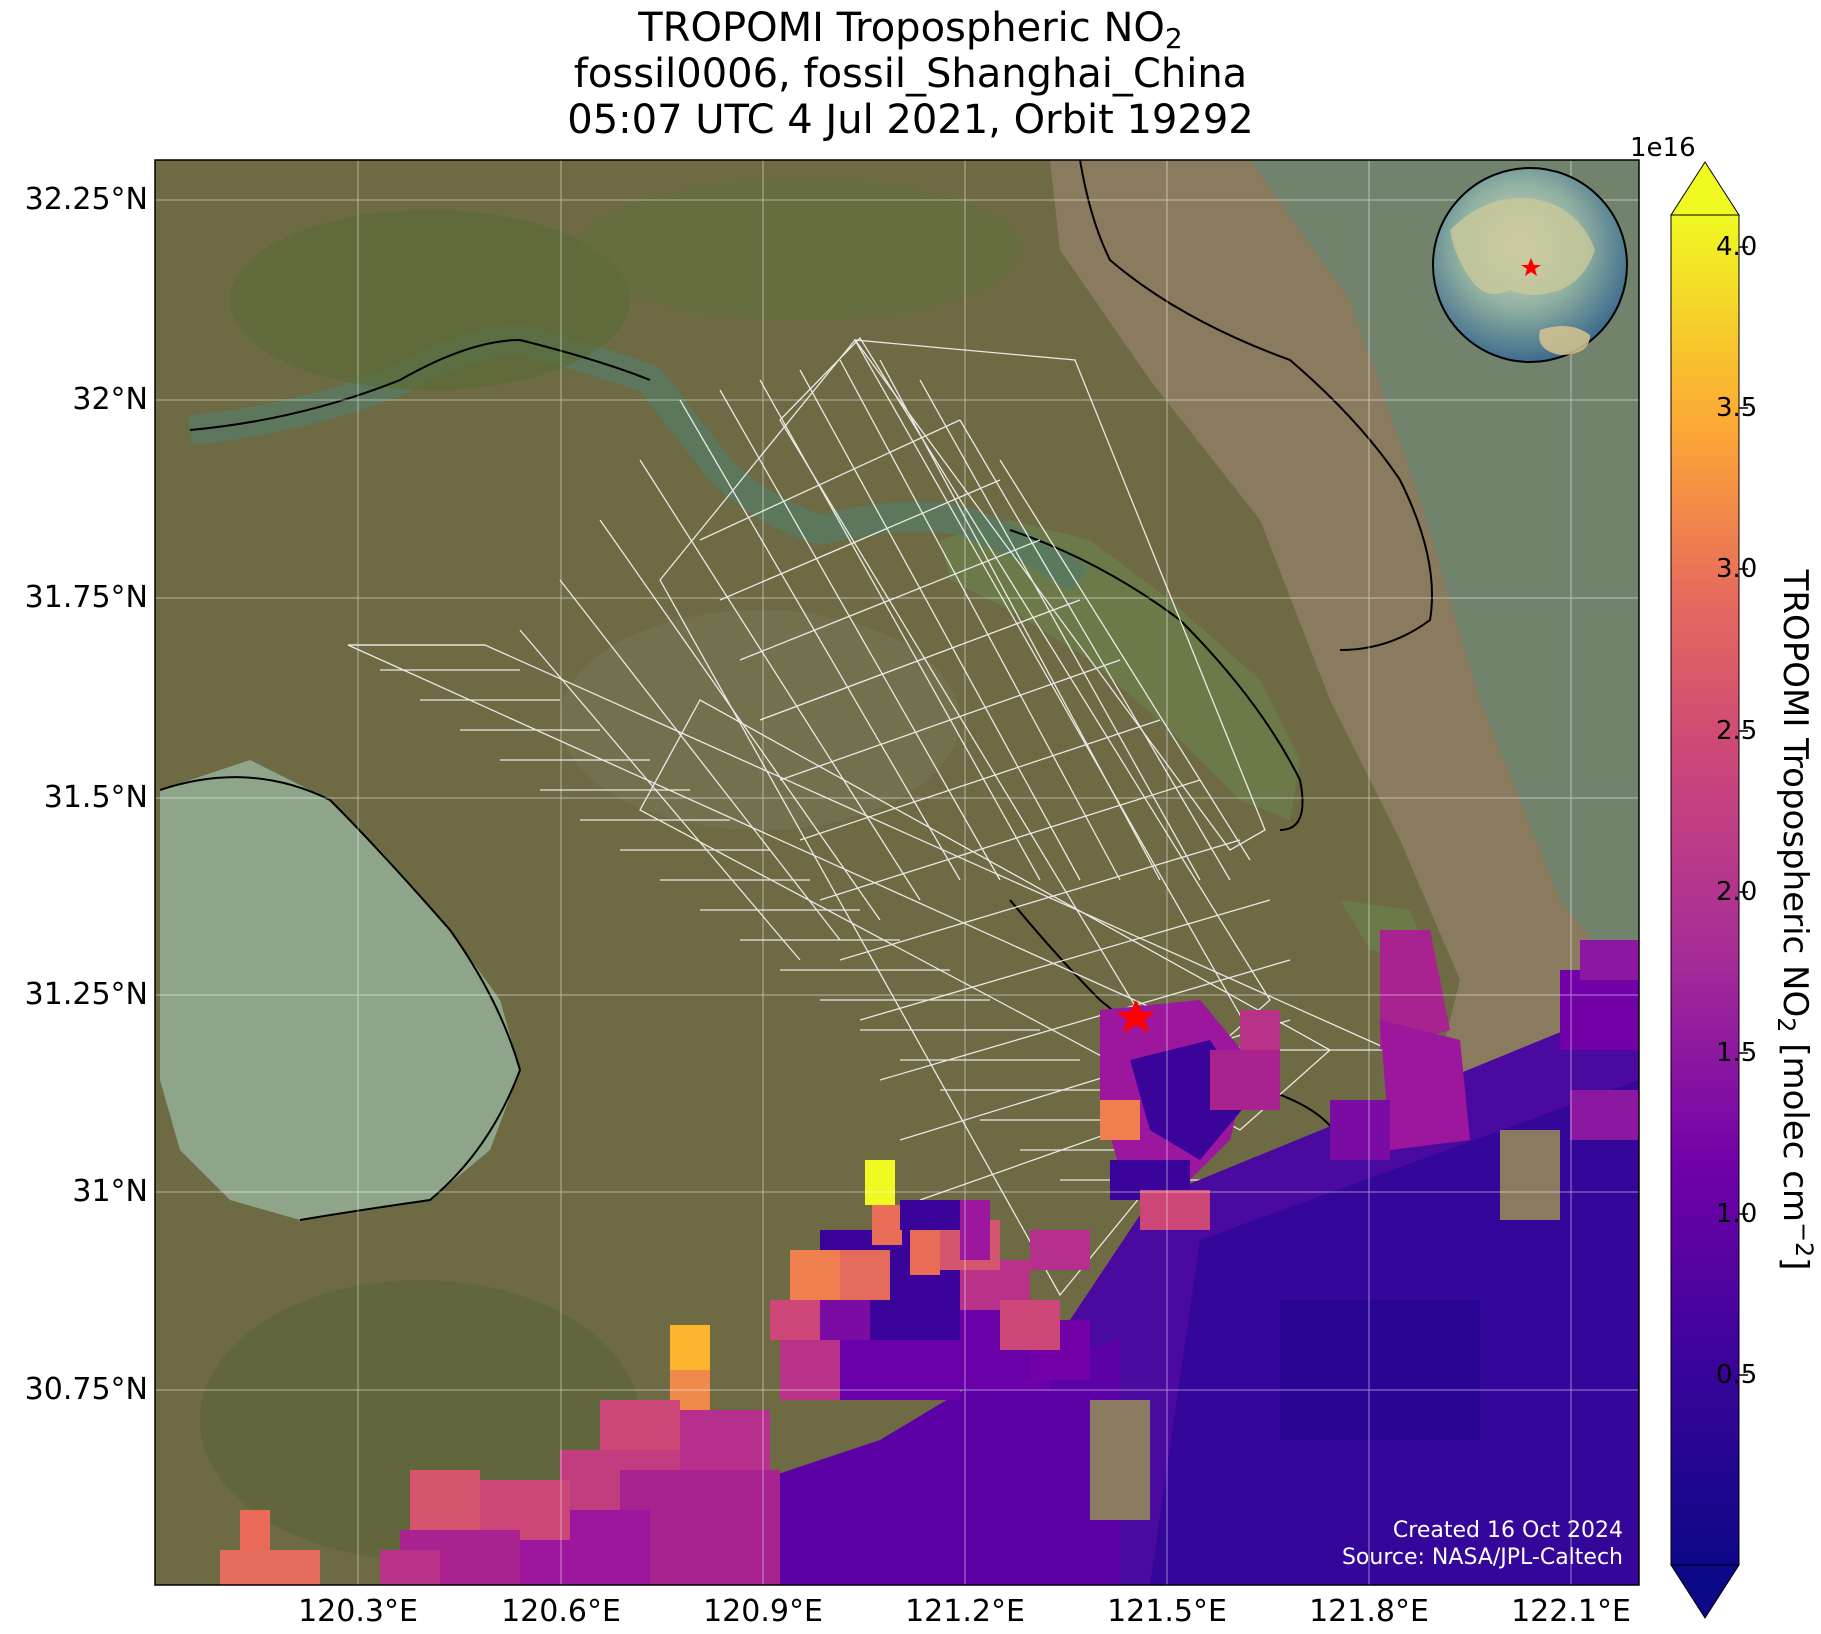 This screenshot has height=1634, width=1821. Describe the element at coordinates (95, 797) in the screenshot. I see `lat-tick-label: 31.5°N` at that location.